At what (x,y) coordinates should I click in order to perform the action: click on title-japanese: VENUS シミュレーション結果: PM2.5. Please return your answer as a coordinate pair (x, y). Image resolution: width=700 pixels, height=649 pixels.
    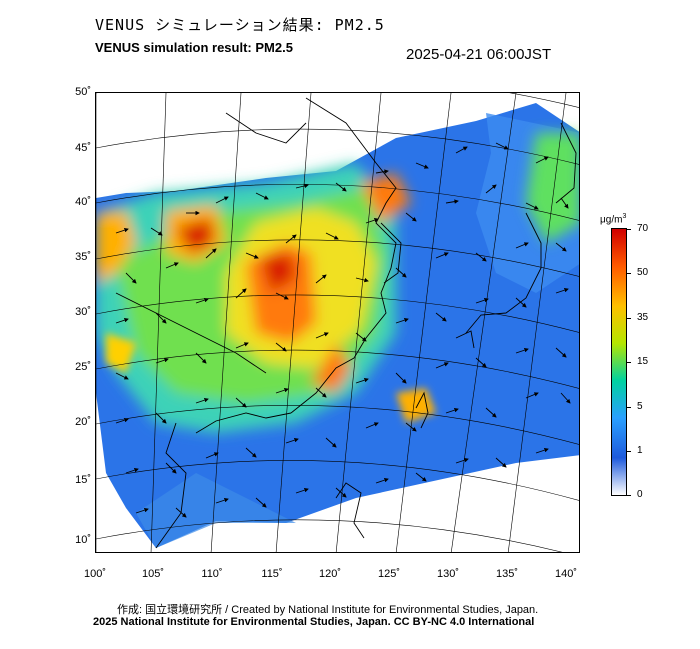
    Looking at the image, I should click on (240, 25).